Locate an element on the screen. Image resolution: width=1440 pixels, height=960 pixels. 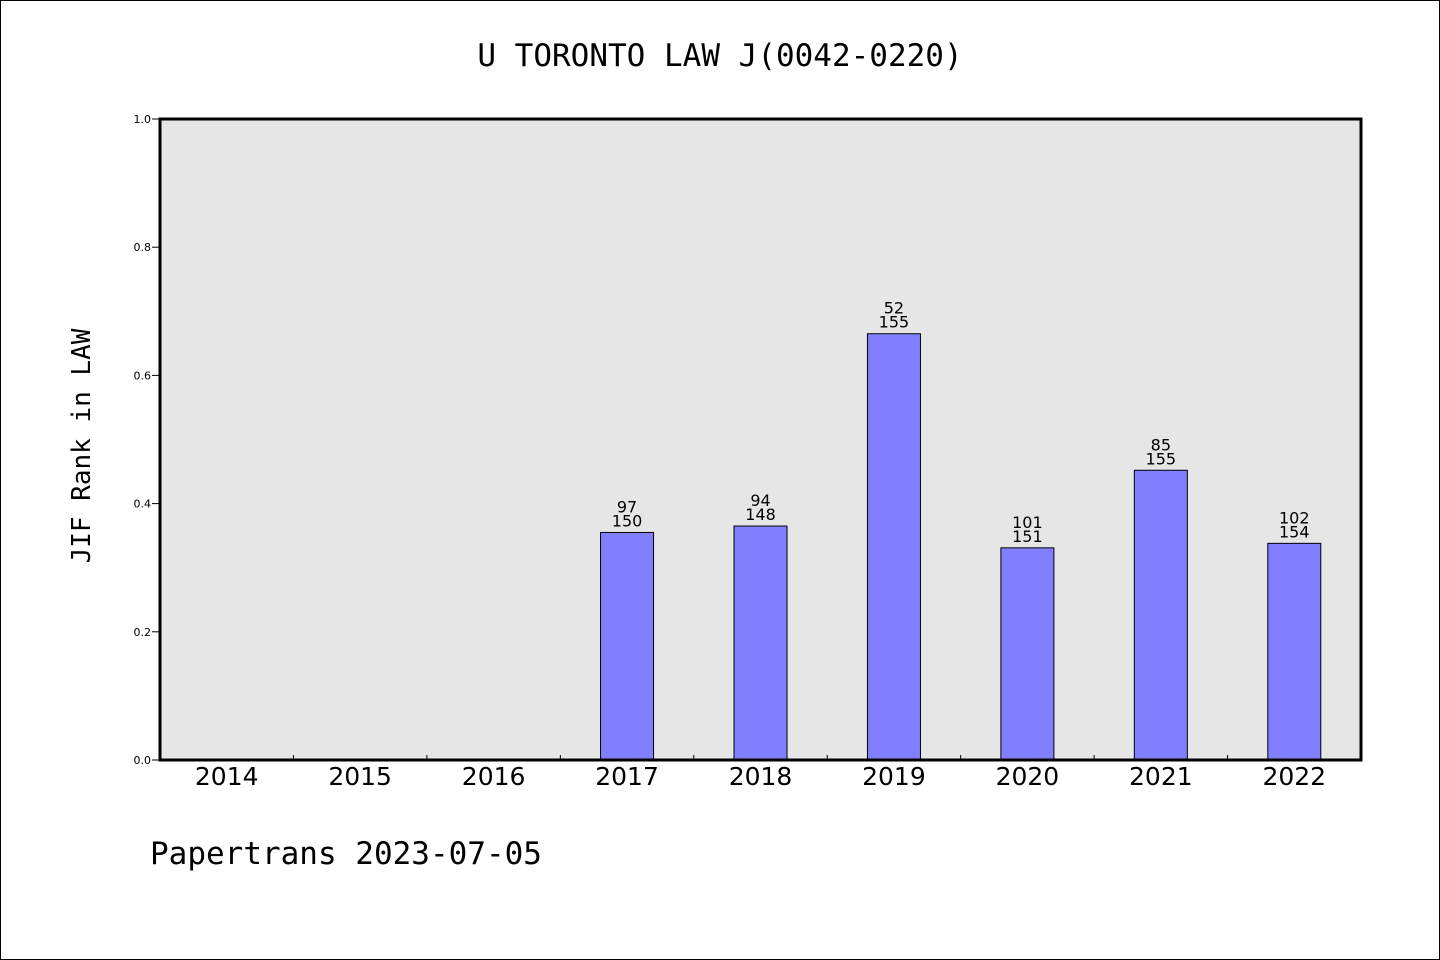
y-tick-label: 0.6 is located at coordinates (143, 375).